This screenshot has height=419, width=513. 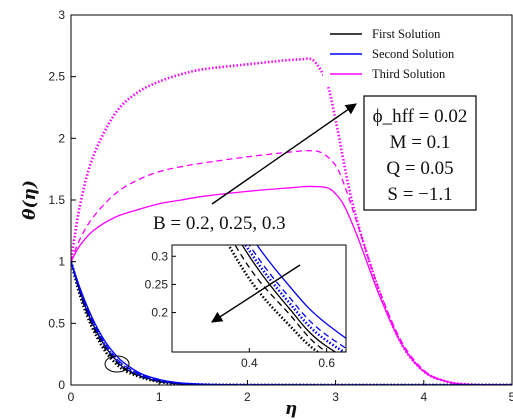 What do you see at coordinates (219, 223) in the screenshot?
I see `parameter-label: B = 0.2, 0.25, 0.3` at bounding box center [219, 223].